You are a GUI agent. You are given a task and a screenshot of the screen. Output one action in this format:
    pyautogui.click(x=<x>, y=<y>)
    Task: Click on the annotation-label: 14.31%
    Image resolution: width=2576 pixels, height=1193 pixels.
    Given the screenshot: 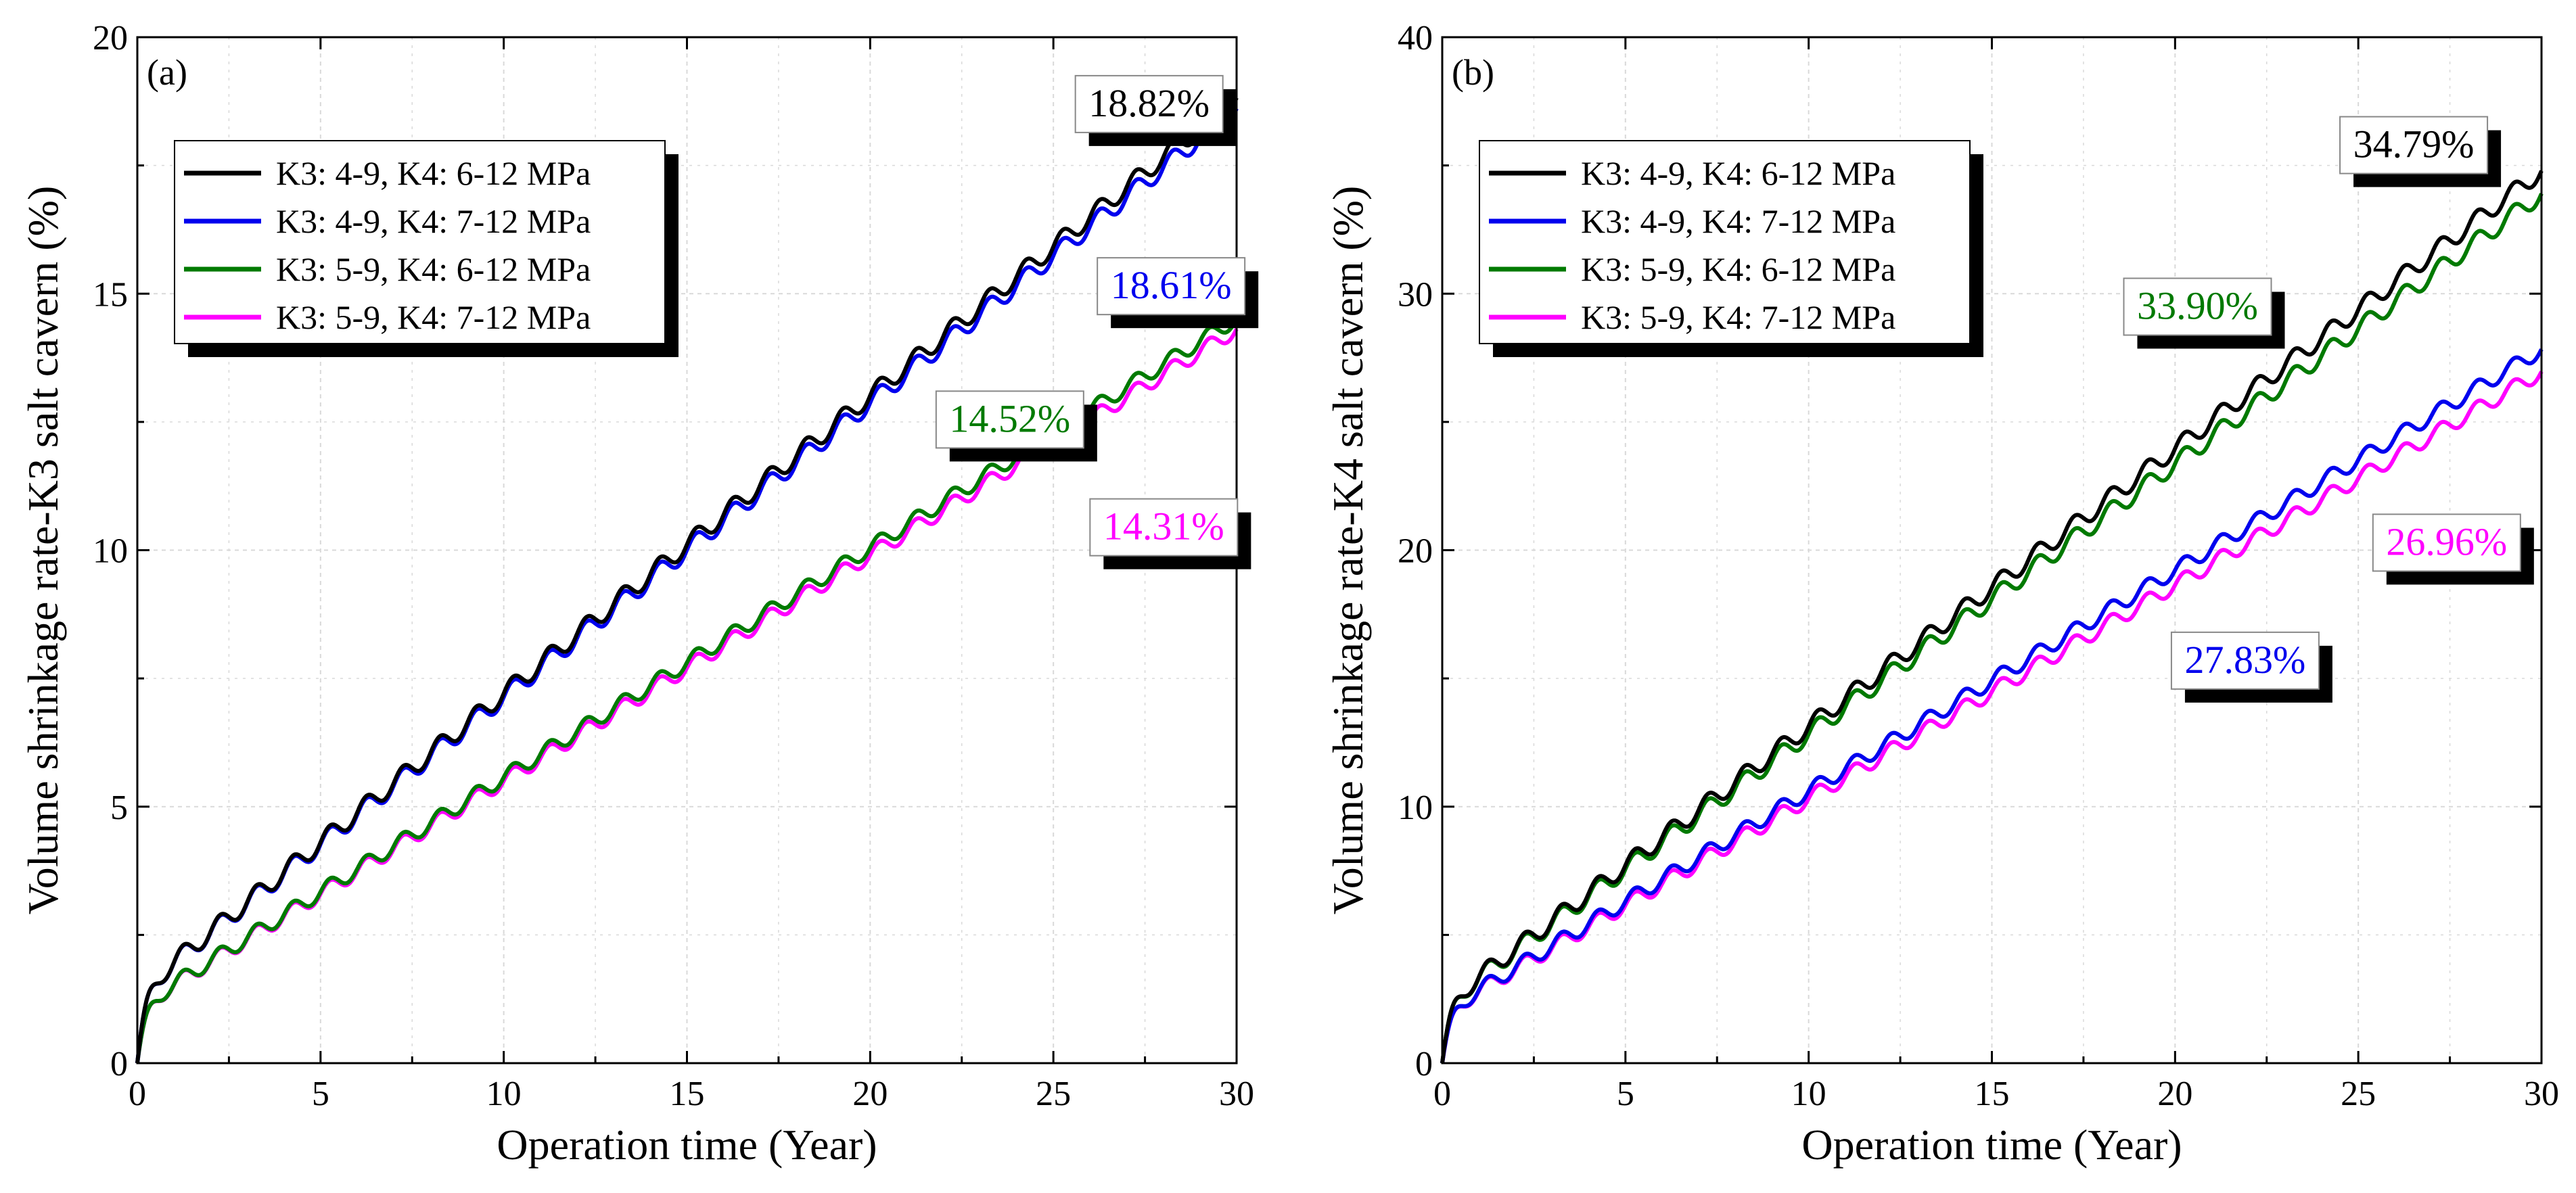 What is the action you would take?
    pyautogui.click(x=1163, y=526)
    